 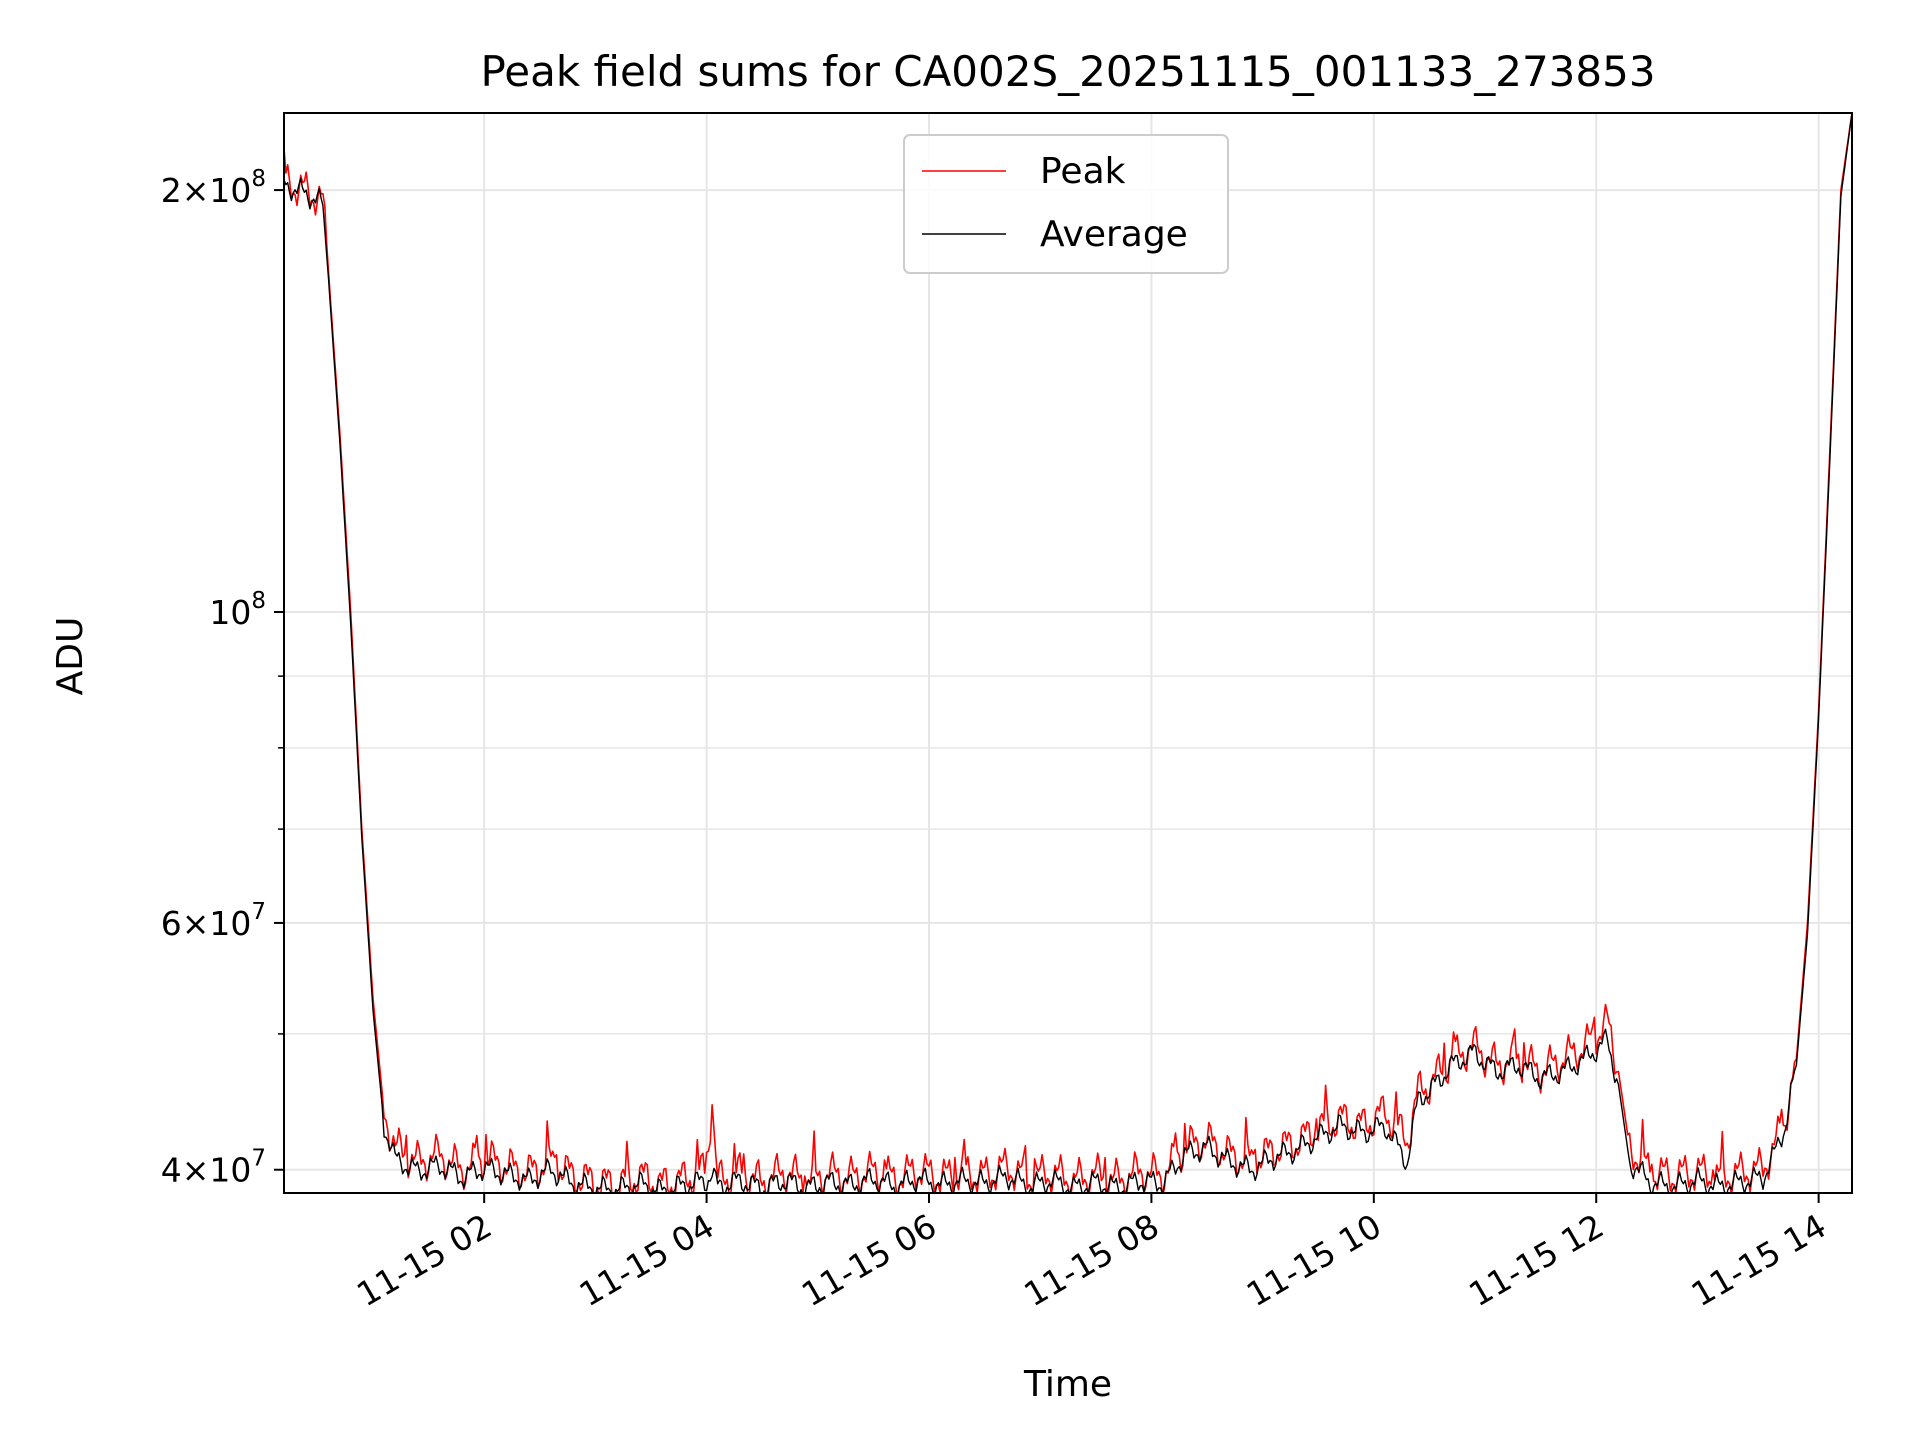 I want to click on legend-frame, so click(x=1066, y=204).